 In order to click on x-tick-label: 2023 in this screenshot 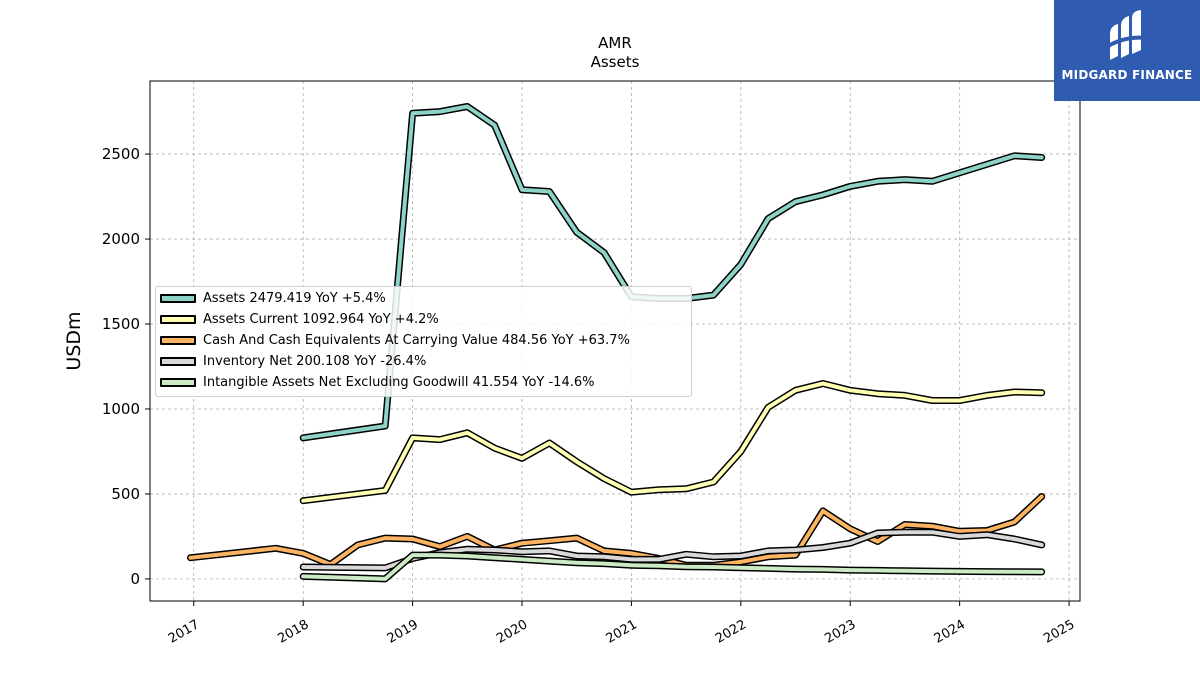, I will do `click(840, 632)`.